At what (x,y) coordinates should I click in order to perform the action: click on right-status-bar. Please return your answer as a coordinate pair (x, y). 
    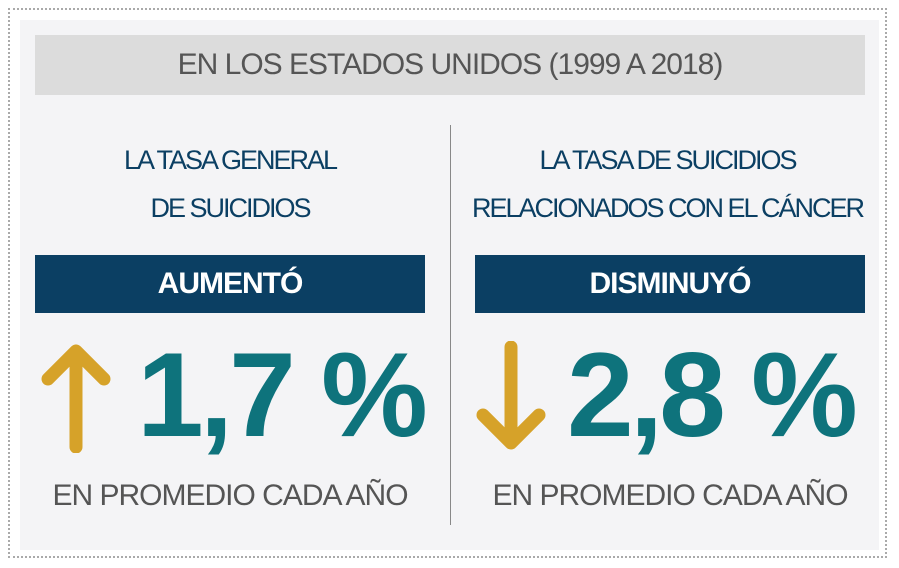
    Looking at the image, I should click on (670, 284).